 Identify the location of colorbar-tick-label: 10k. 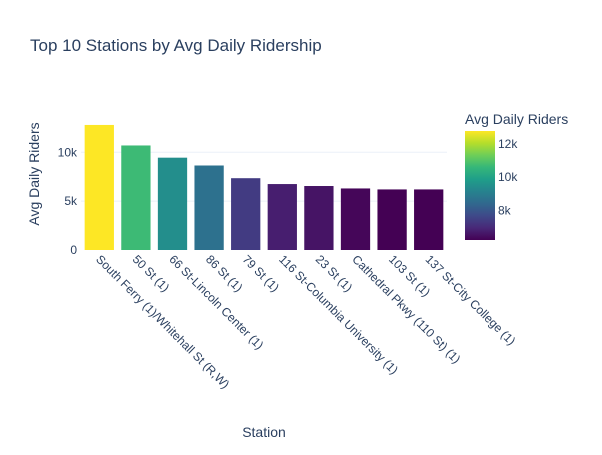
(508, 177).